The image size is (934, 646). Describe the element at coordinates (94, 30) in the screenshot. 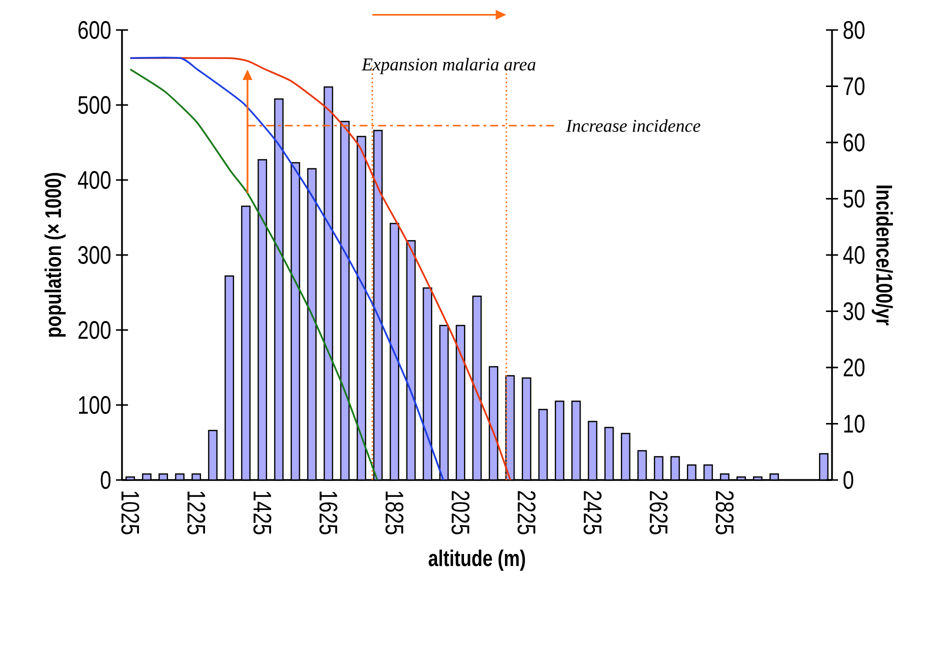

I see `y-tick-label: 600` at that location.